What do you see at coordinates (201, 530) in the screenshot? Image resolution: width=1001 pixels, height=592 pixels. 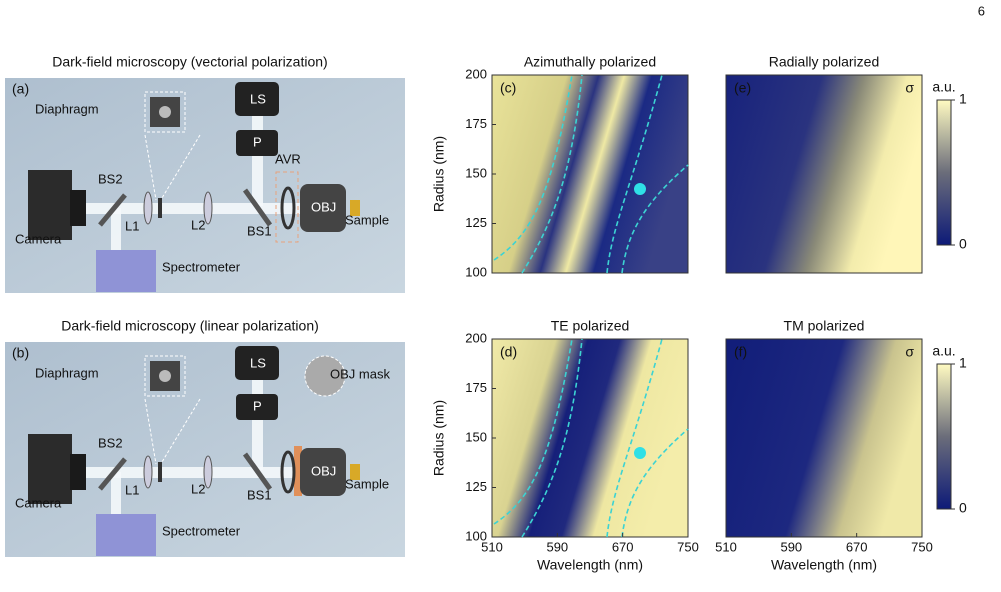 I see `schematic-label: Spectrometer` at bounding box center [201, 530].